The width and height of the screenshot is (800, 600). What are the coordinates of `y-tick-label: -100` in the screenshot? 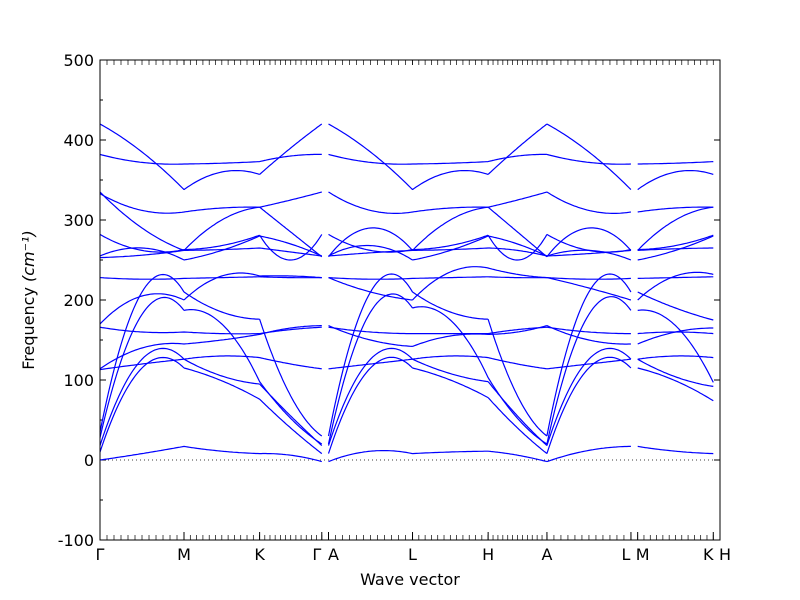 It's located at (76, 540).